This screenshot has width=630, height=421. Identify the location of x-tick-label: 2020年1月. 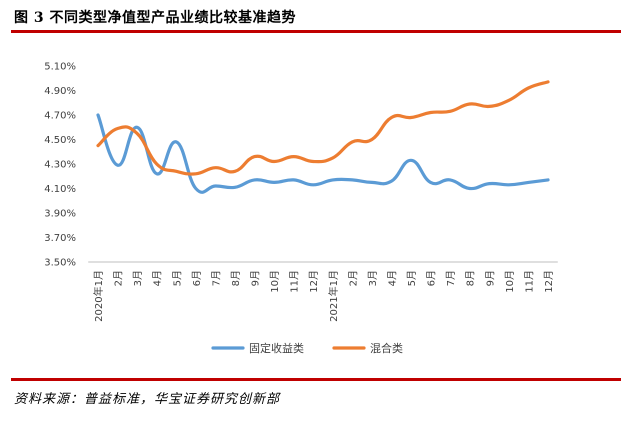
(98, 296).